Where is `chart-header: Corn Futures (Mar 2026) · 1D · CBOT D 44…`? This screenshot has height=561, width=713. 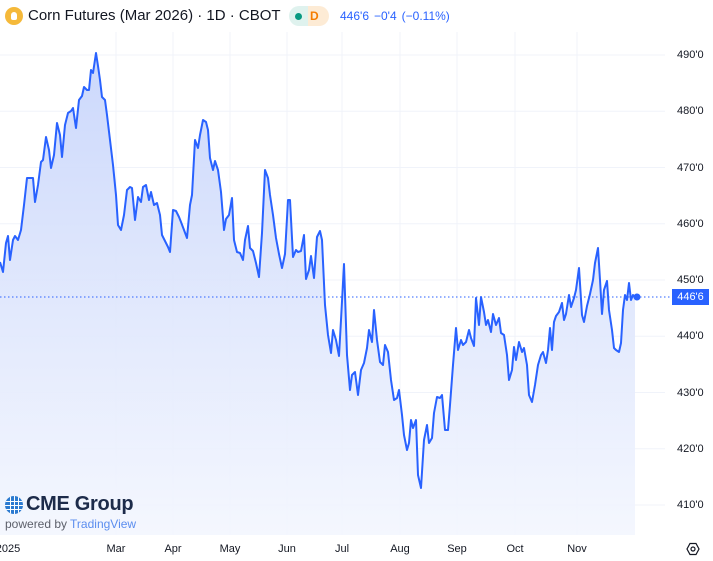
chart-header: Corn Futures (Mar 2026) · 1D · CBOT D 44… is located at coordinates (356, 16).